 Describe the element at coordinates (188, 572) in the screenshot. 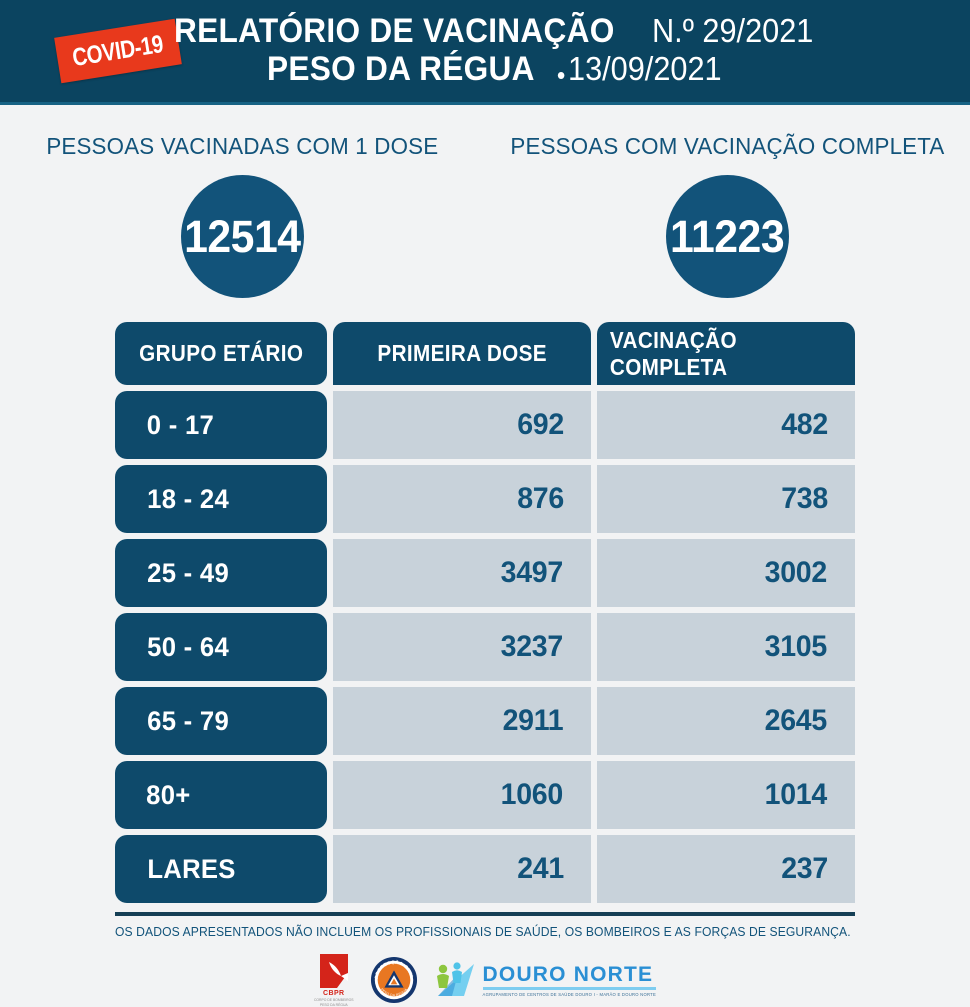

I see `table-row-group-label: 25 - 49` at that location.